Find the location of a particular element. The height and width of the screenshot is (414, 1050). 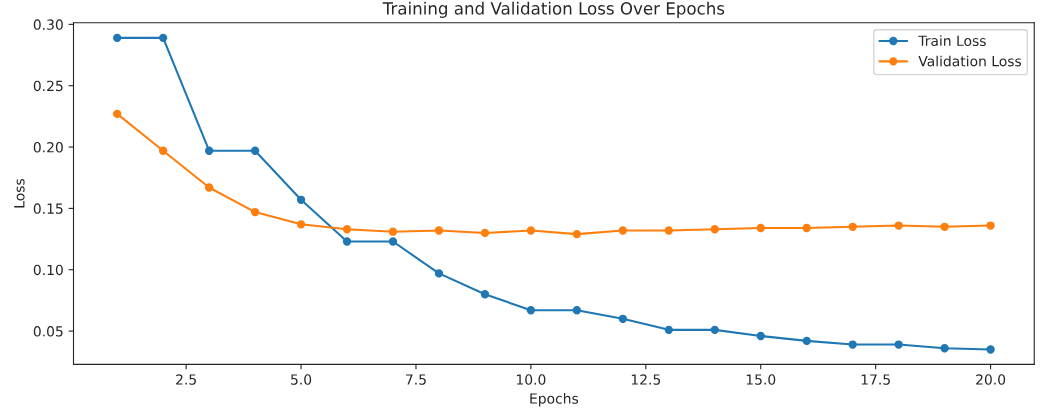

chart-title: Training and Validation Loss Over Epochs is located at coordinates (553, 9).